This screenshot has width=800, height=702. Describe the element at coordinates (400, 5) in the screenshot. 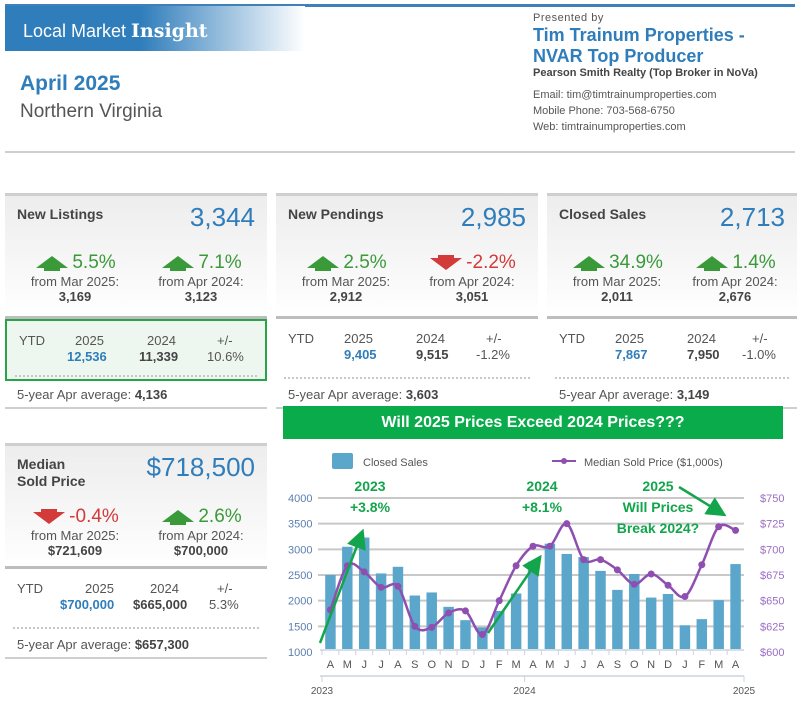

I see `top-rule` at that location.